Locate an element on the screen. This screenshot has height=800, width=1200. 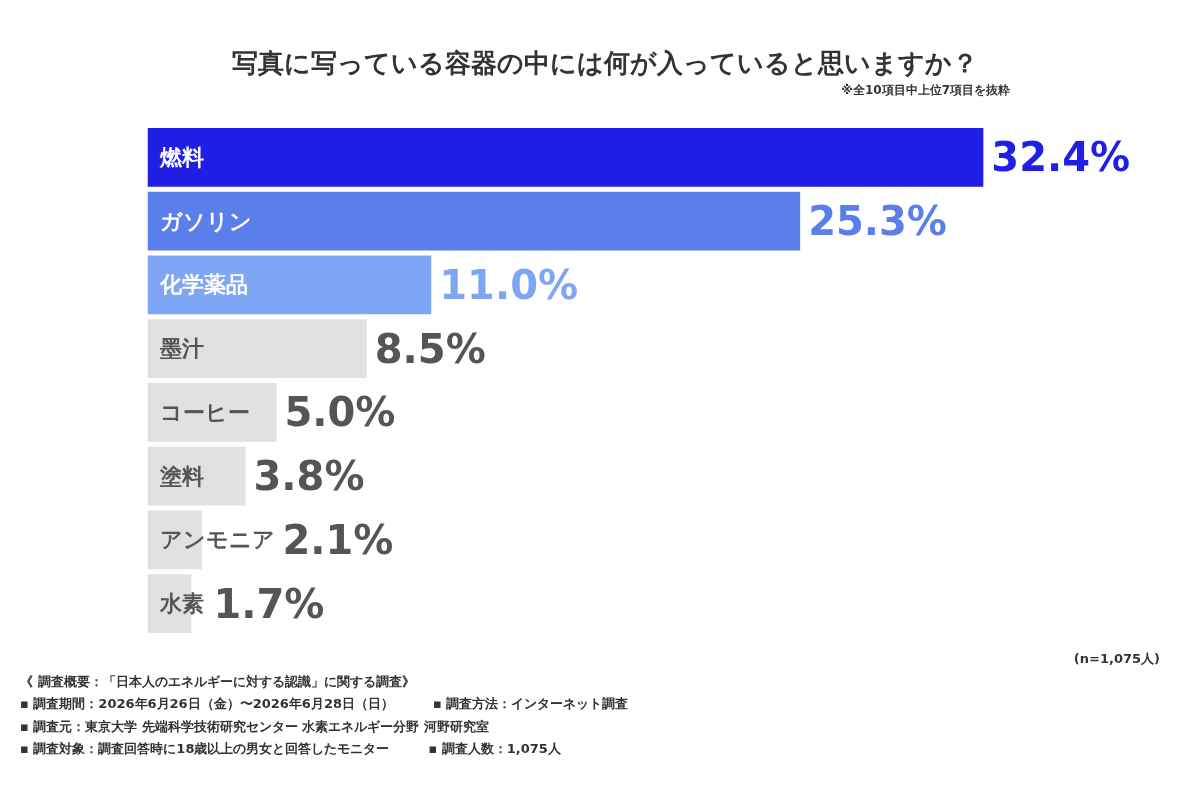
y-tick-label: アンモニア is located at coordinates (217, 540).